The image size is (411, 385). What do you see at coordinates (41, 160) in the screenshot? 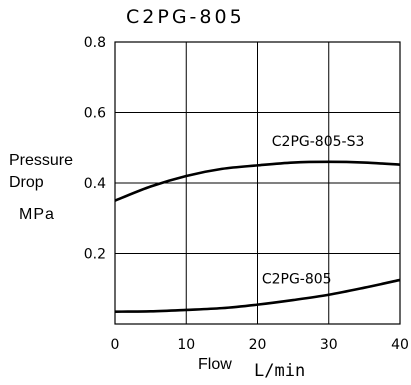
I see `y-axis-label-line1: Pressure` at bounding box center [41, 160].